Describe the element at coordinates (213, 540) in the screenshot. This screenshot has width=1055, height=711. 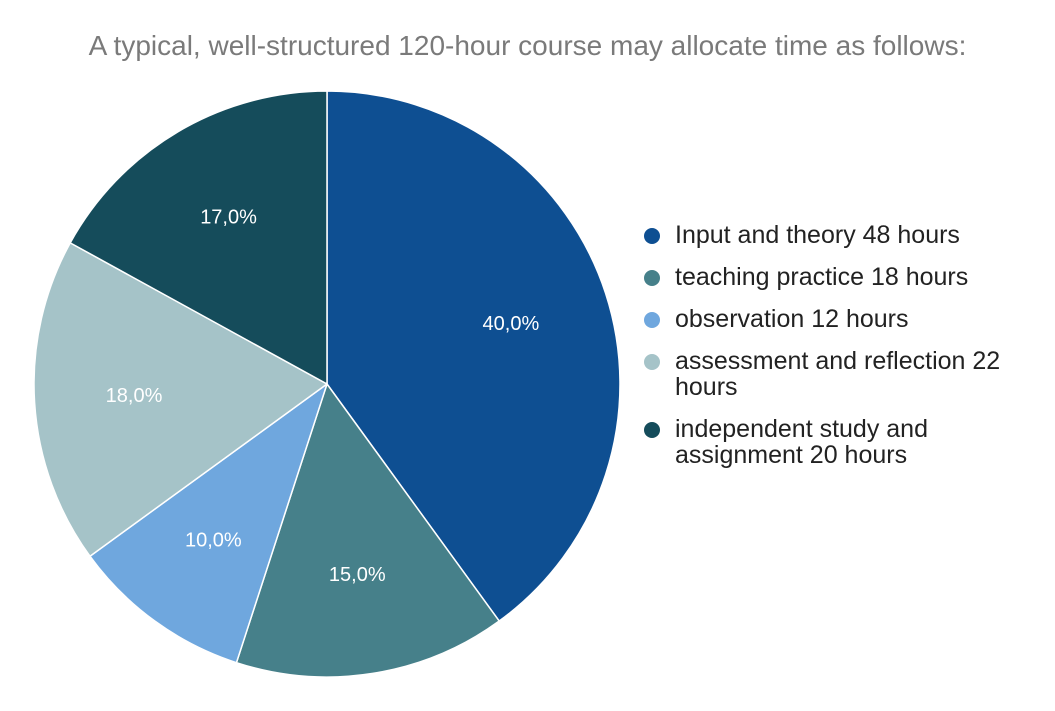
I see `slice-label-2: 10,0%` at that location.